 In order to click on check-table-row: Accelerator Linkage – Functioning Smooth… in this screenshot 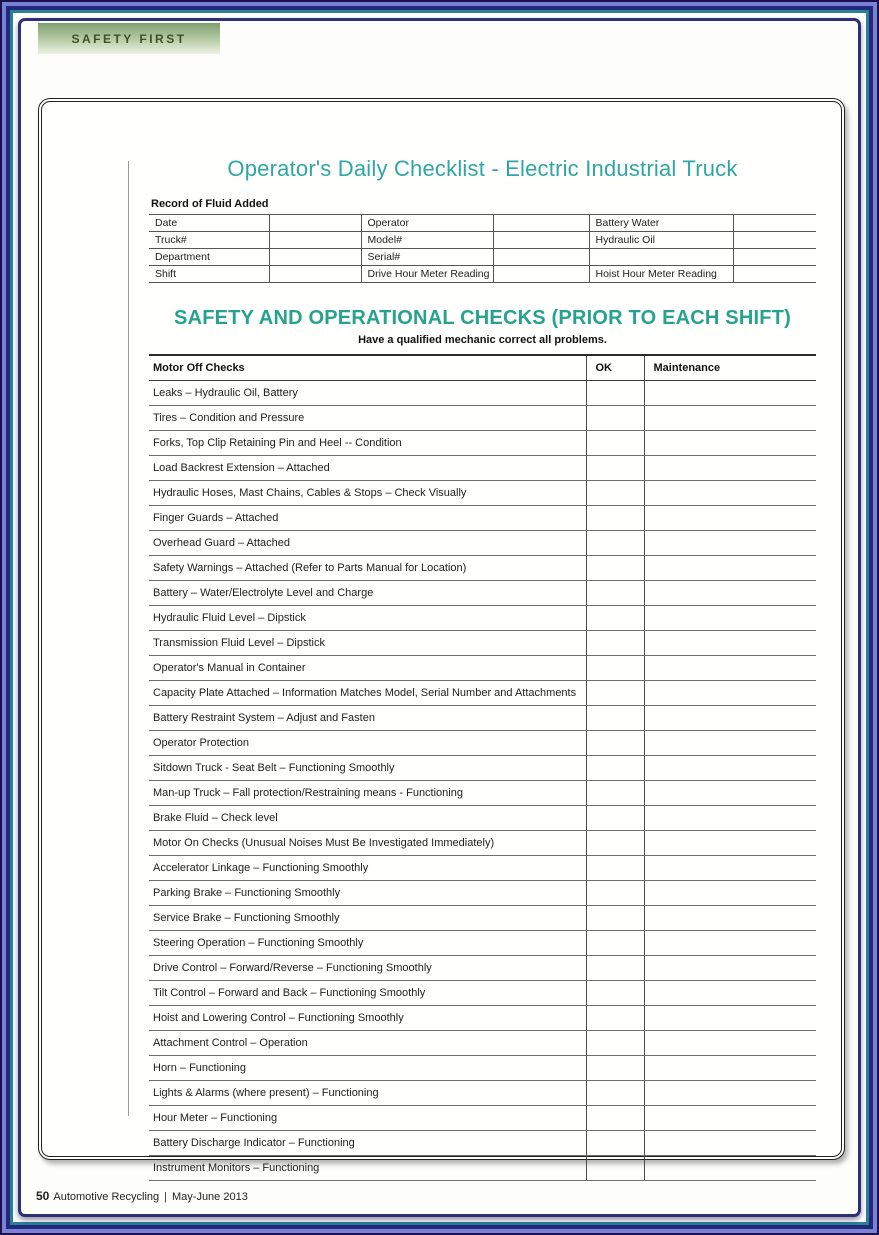, I will do `click(482, 868)`.